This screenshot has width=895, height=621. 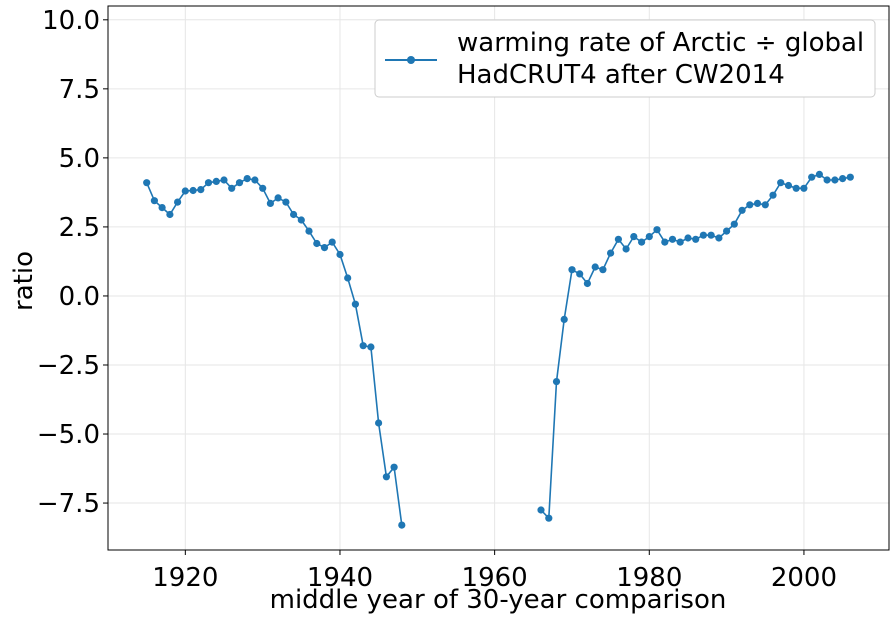 I want to click on x-tick-label: 1940, so click(x=340, y=578).